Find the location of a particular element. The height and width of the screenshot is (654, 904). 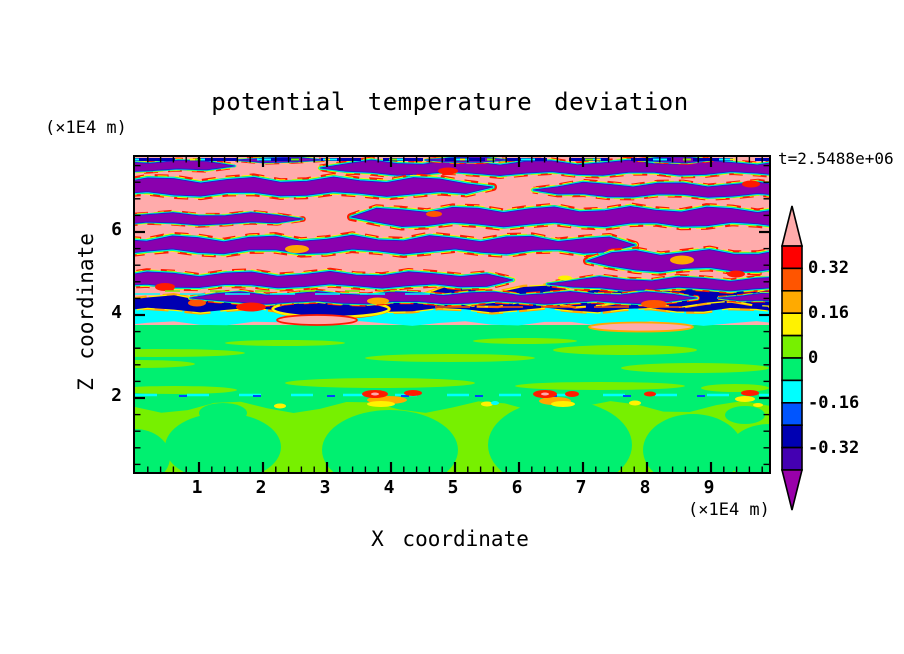

x-tick-label: 6 is located at coordinates (517, 487).